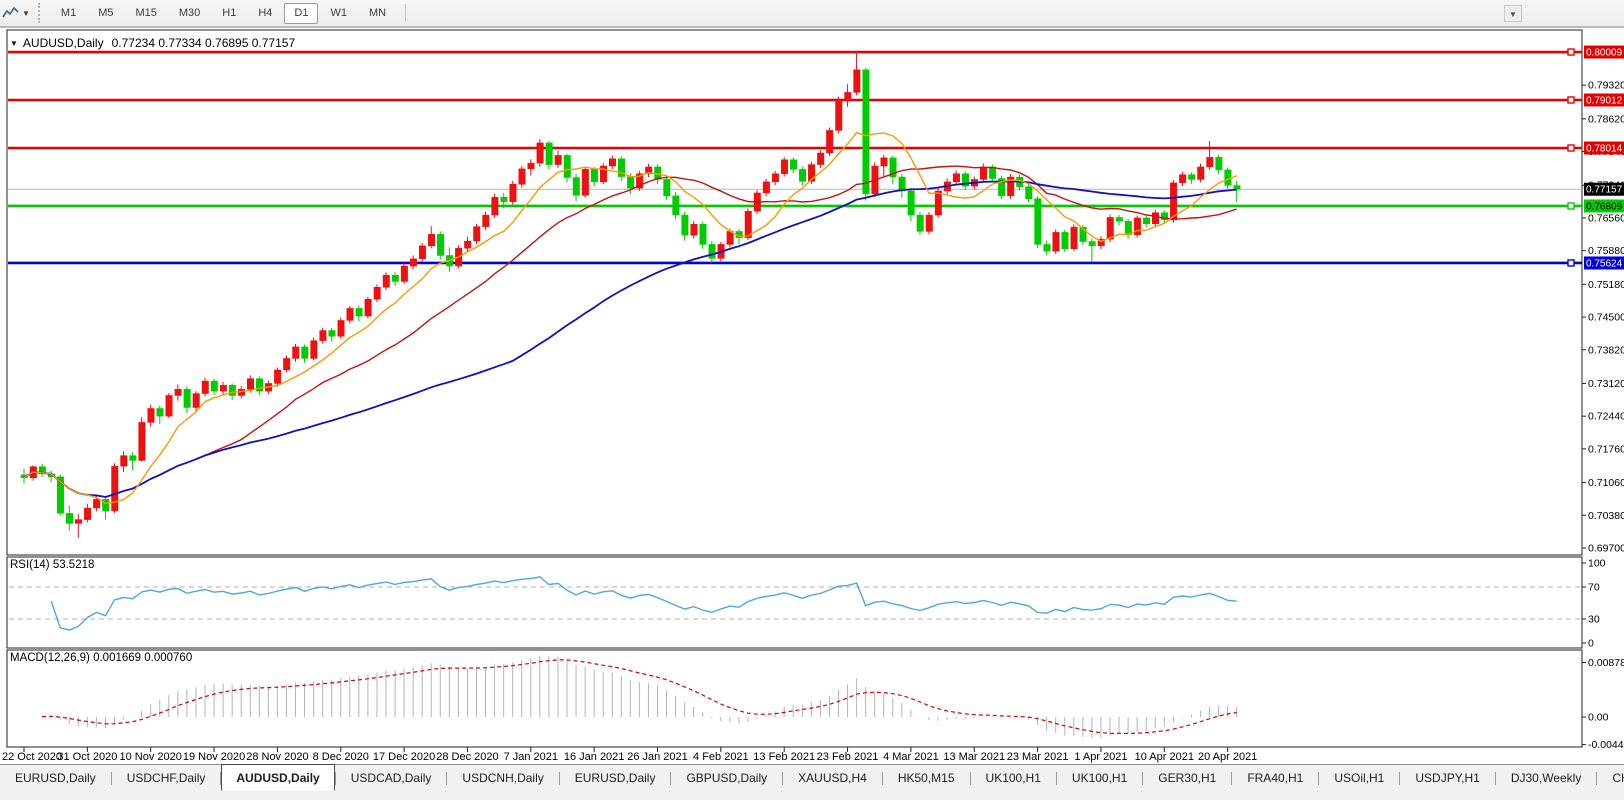  What do you see at coordinates (406, 13) in the screenshot?
I see `toolbar-separator` at bounding box center [406, 13].